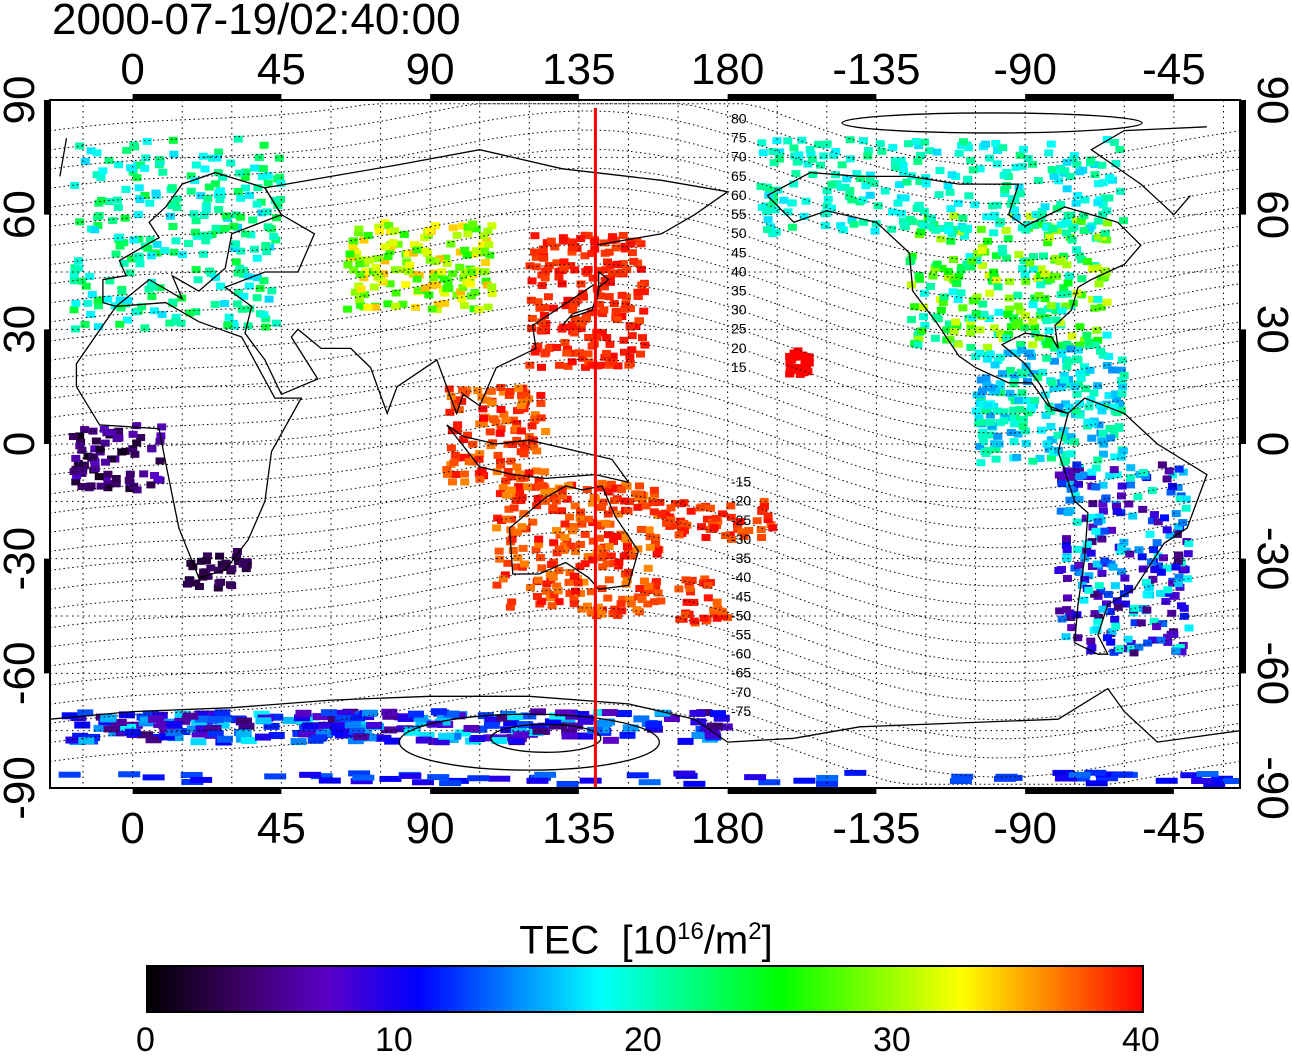  What do you see at coordinates (727, 828) in the screenshot?
I see `lon-tick-bottom: 180` at bounding box center [727, 828].